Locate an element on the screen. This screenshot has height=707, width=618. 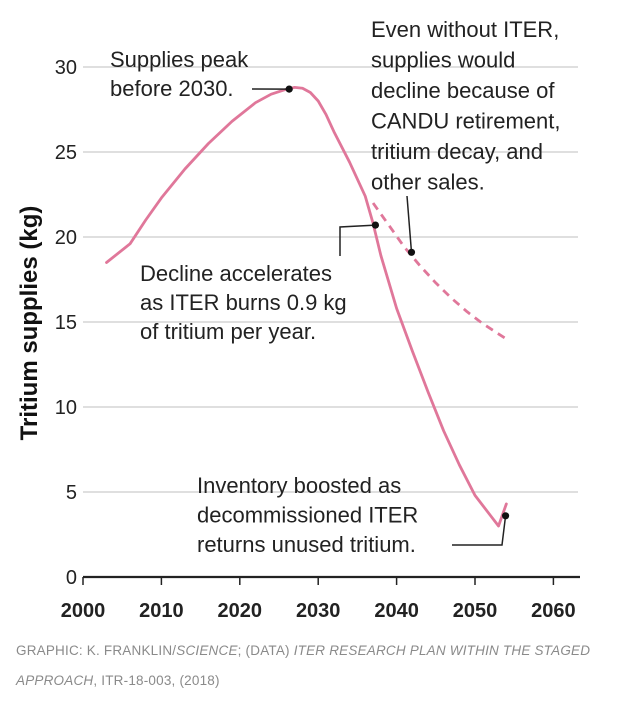
y-tick-label: 5 is located at coordinates (71, 493).